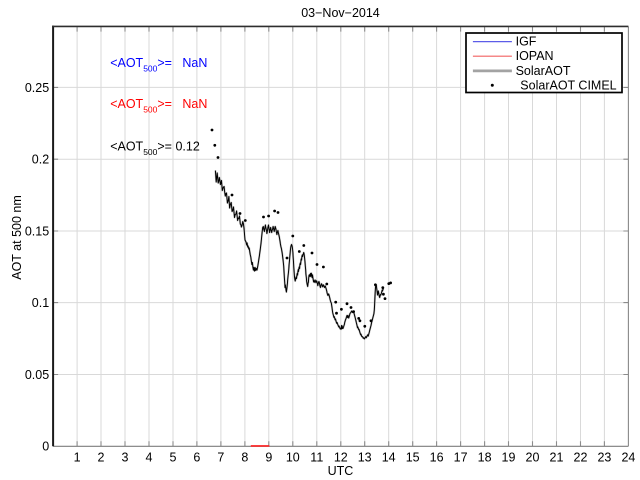 The height and width of the screenshot is (480, 640). What do you see at coordinates (17, 237) in the screenshot?
I see `svg-text: AOT at 500 nm` at bounding box center [17, 237].